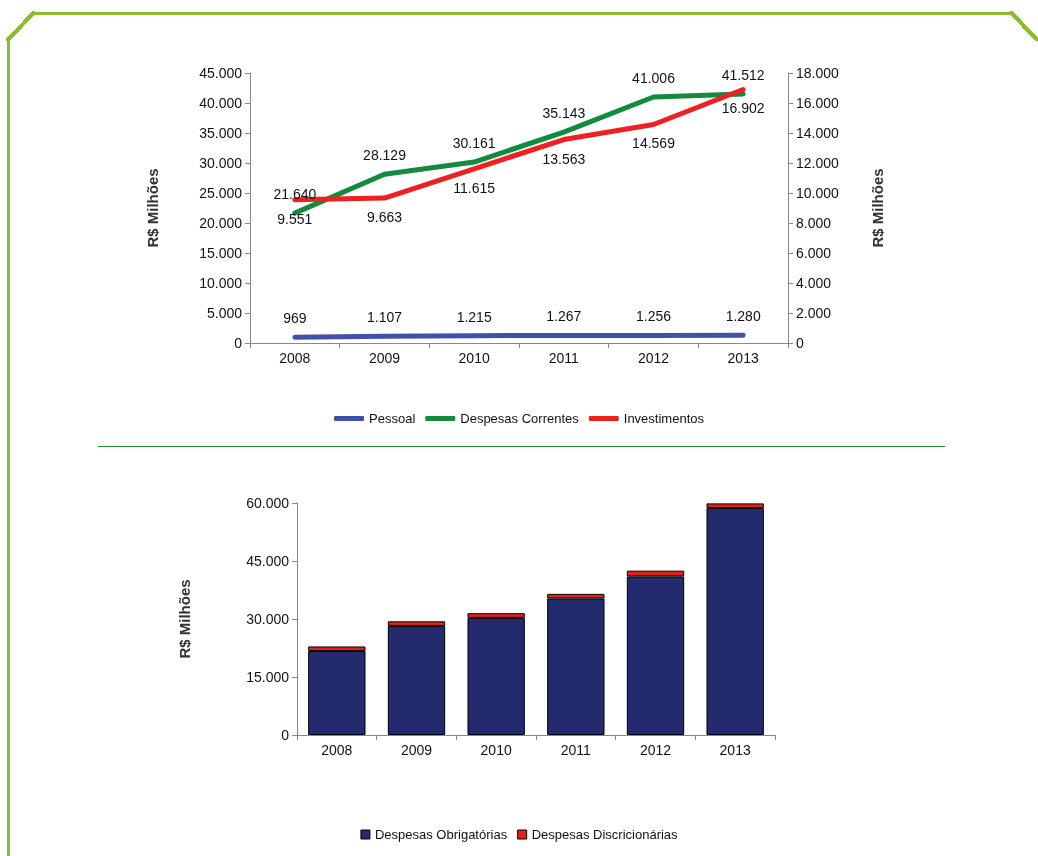 Image resolution: width=1038 pixels, height=856 pixels. What do you see at coordinates (800, 343) in the screenshot?
I see `y2-tick-label: 0` at bounding box center [800, 343].